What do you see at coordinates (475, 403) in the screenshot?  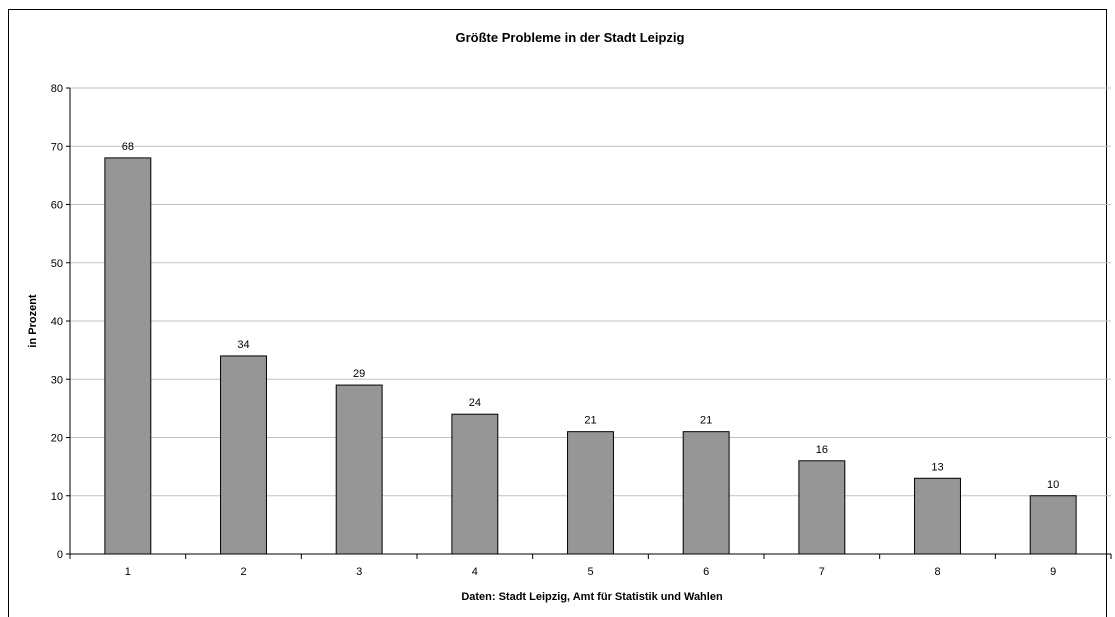 I see `data-label: 24` at bounding box center [475, 403].